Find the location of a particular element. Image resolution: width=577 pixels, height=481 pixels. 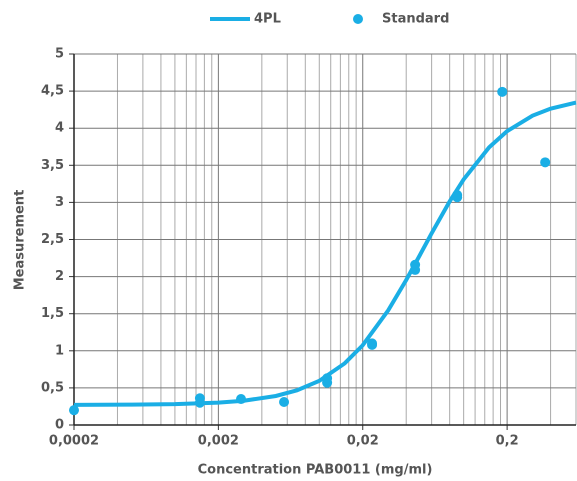

y-tick-label: 1,5 is located at coordinates (52, 313).